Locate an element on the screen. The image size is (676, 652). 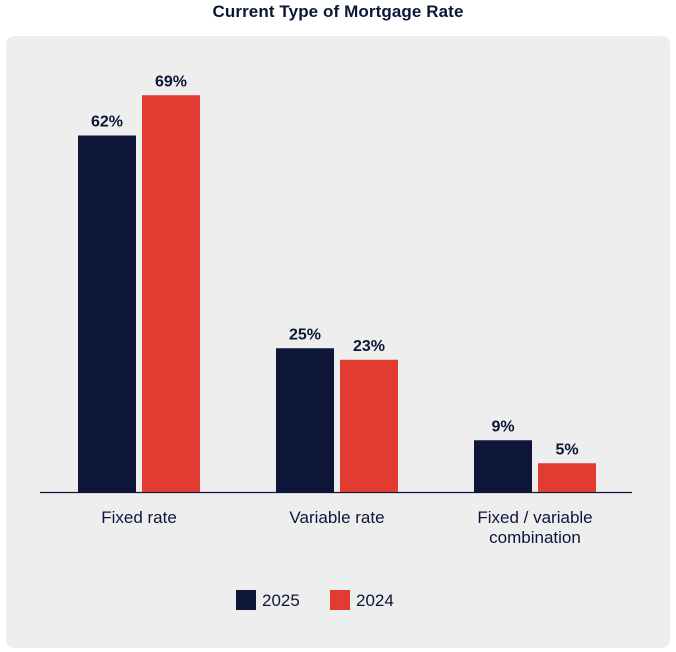
chart-title: Current Type of Mortgage Rate is located at coordinates (338, 11).